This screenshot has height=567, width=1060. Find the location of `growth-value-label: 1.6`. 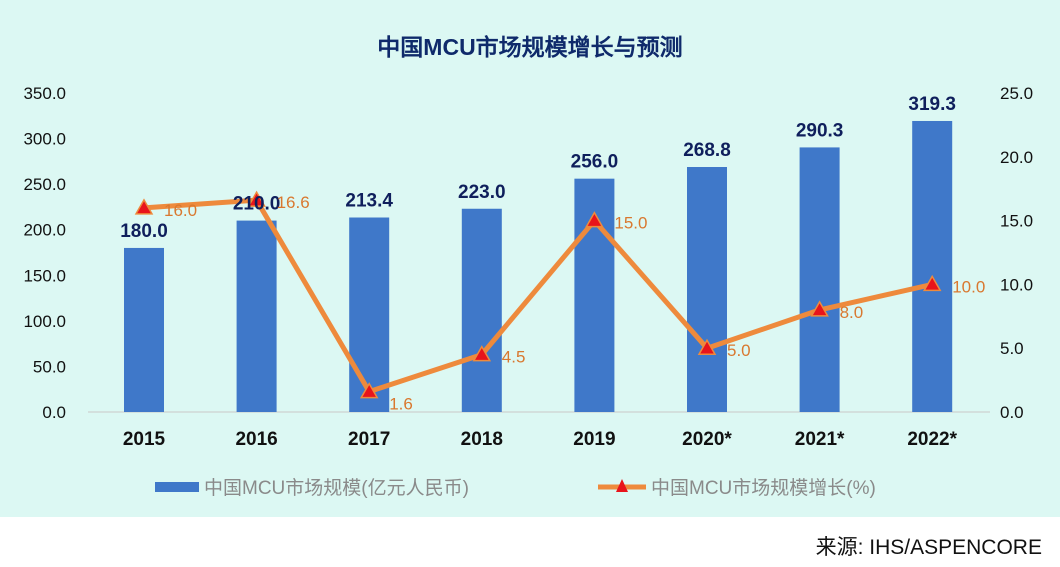

growth-value-label: 1.6 is located at coordinates (401, 404).